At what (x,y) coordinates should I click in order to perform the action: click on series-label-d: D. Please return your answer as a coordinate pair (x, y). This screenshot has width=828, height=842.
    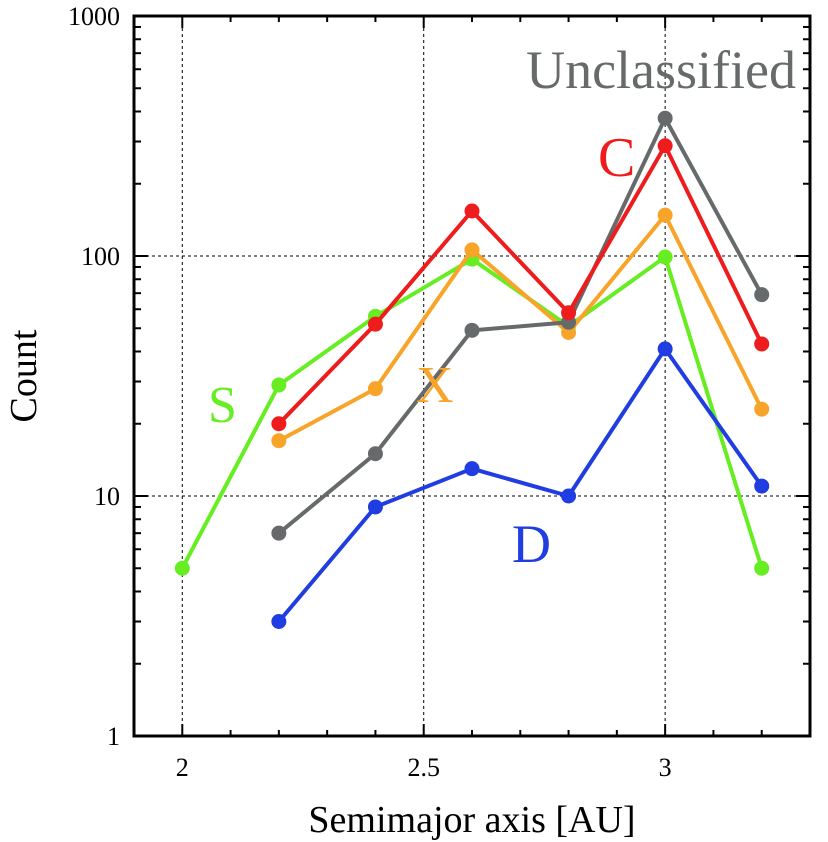
    Looking at the image, I should click on (531, 544).